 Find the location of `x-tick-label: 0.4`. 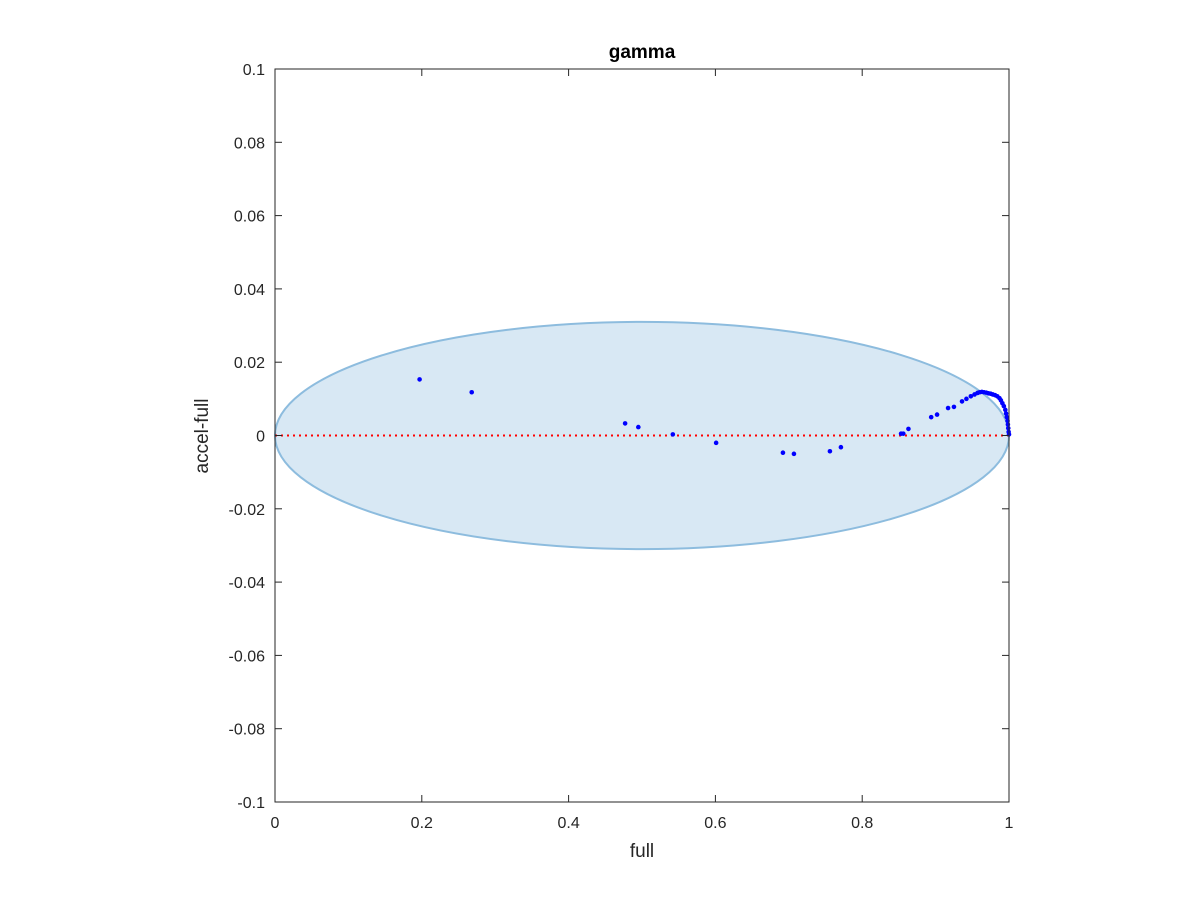

x-tick-label: 0.4 is located at coordinates (568, 823).